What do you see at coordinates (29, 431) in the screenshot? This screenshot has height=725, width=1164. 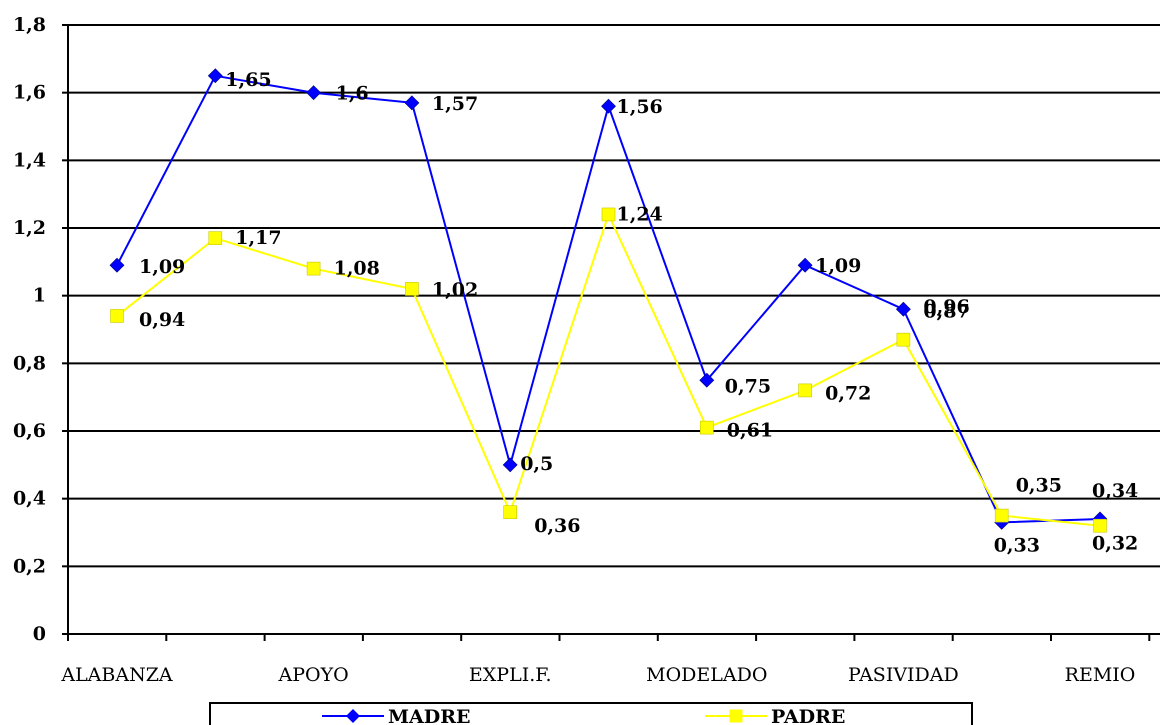 I see `y-tick-label: 0,6` at bounding box center [29, 431].